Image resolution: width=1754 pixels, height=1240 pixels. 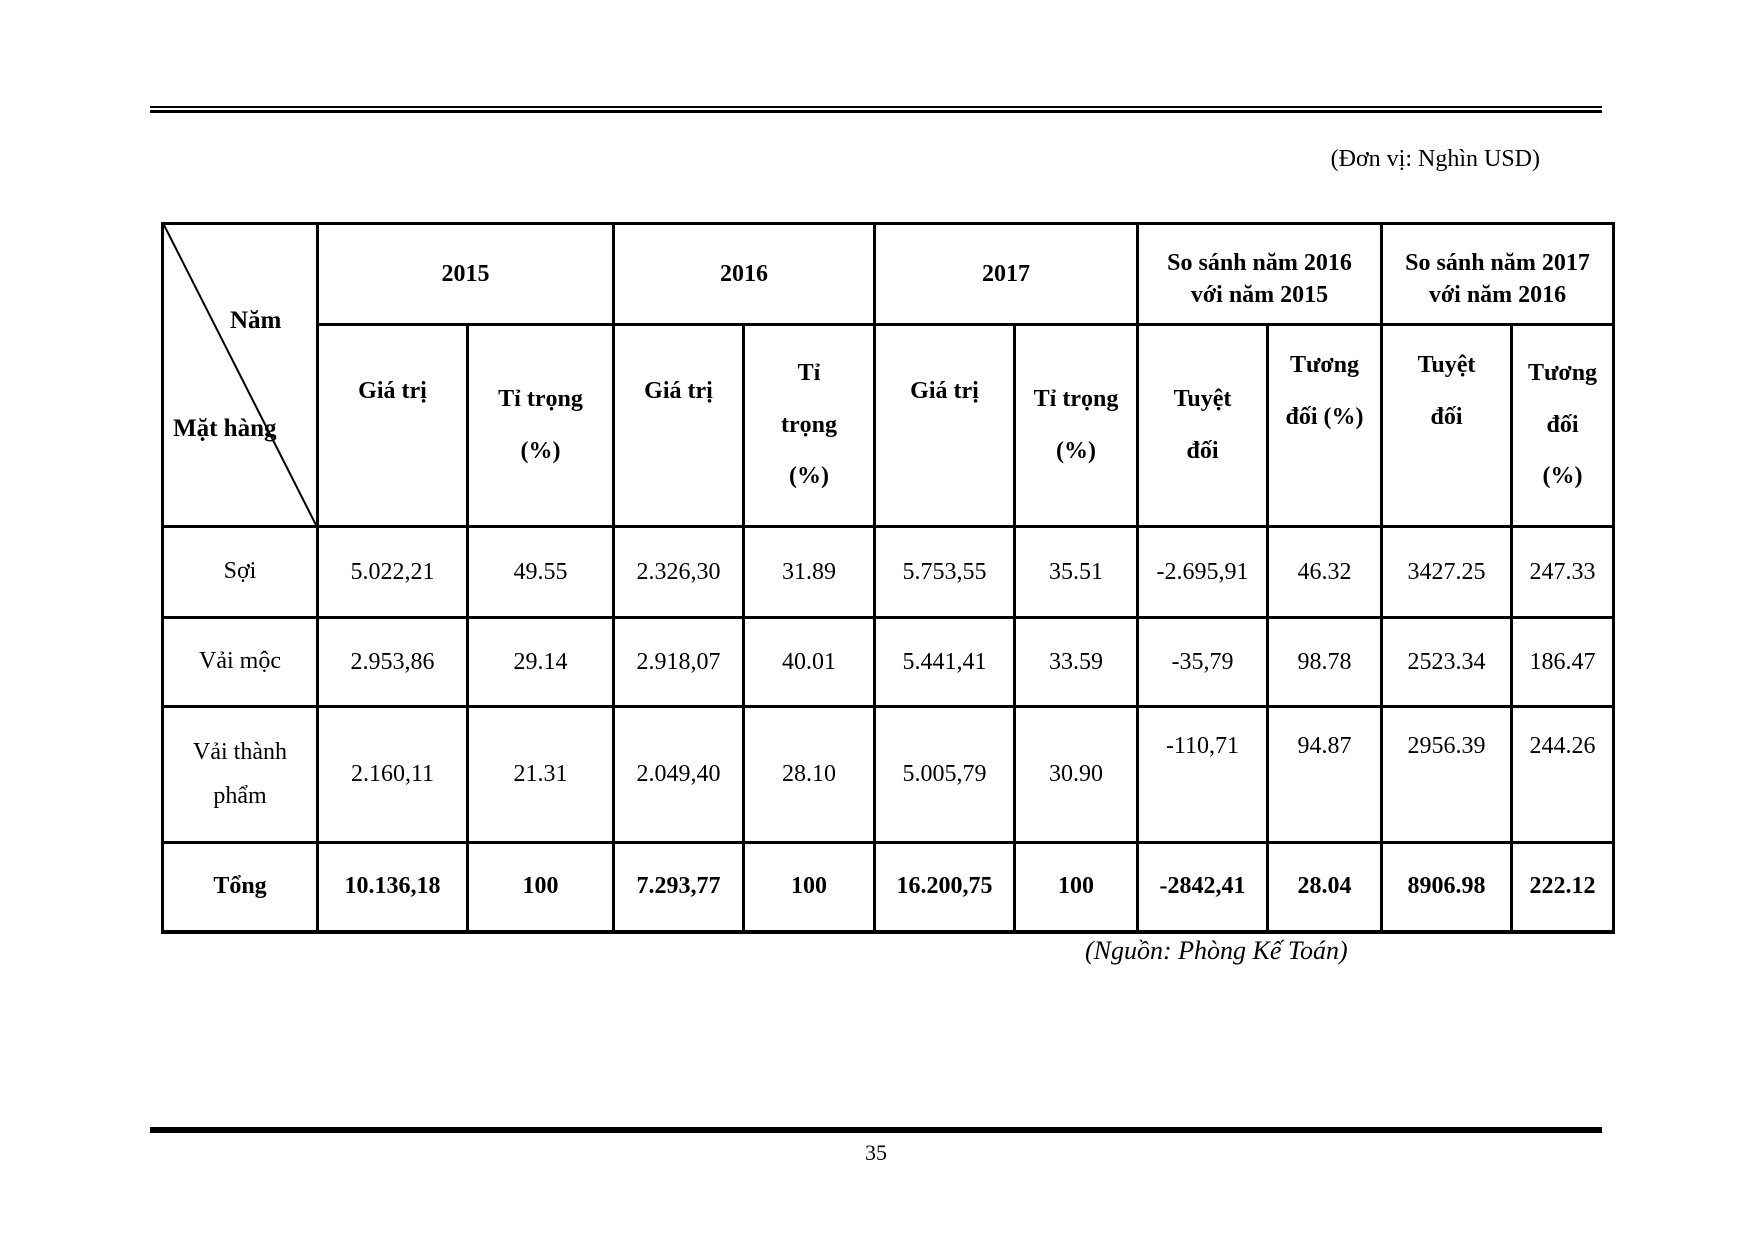 I want to click on data-cell: 31.89, so click(x=809, y=572).